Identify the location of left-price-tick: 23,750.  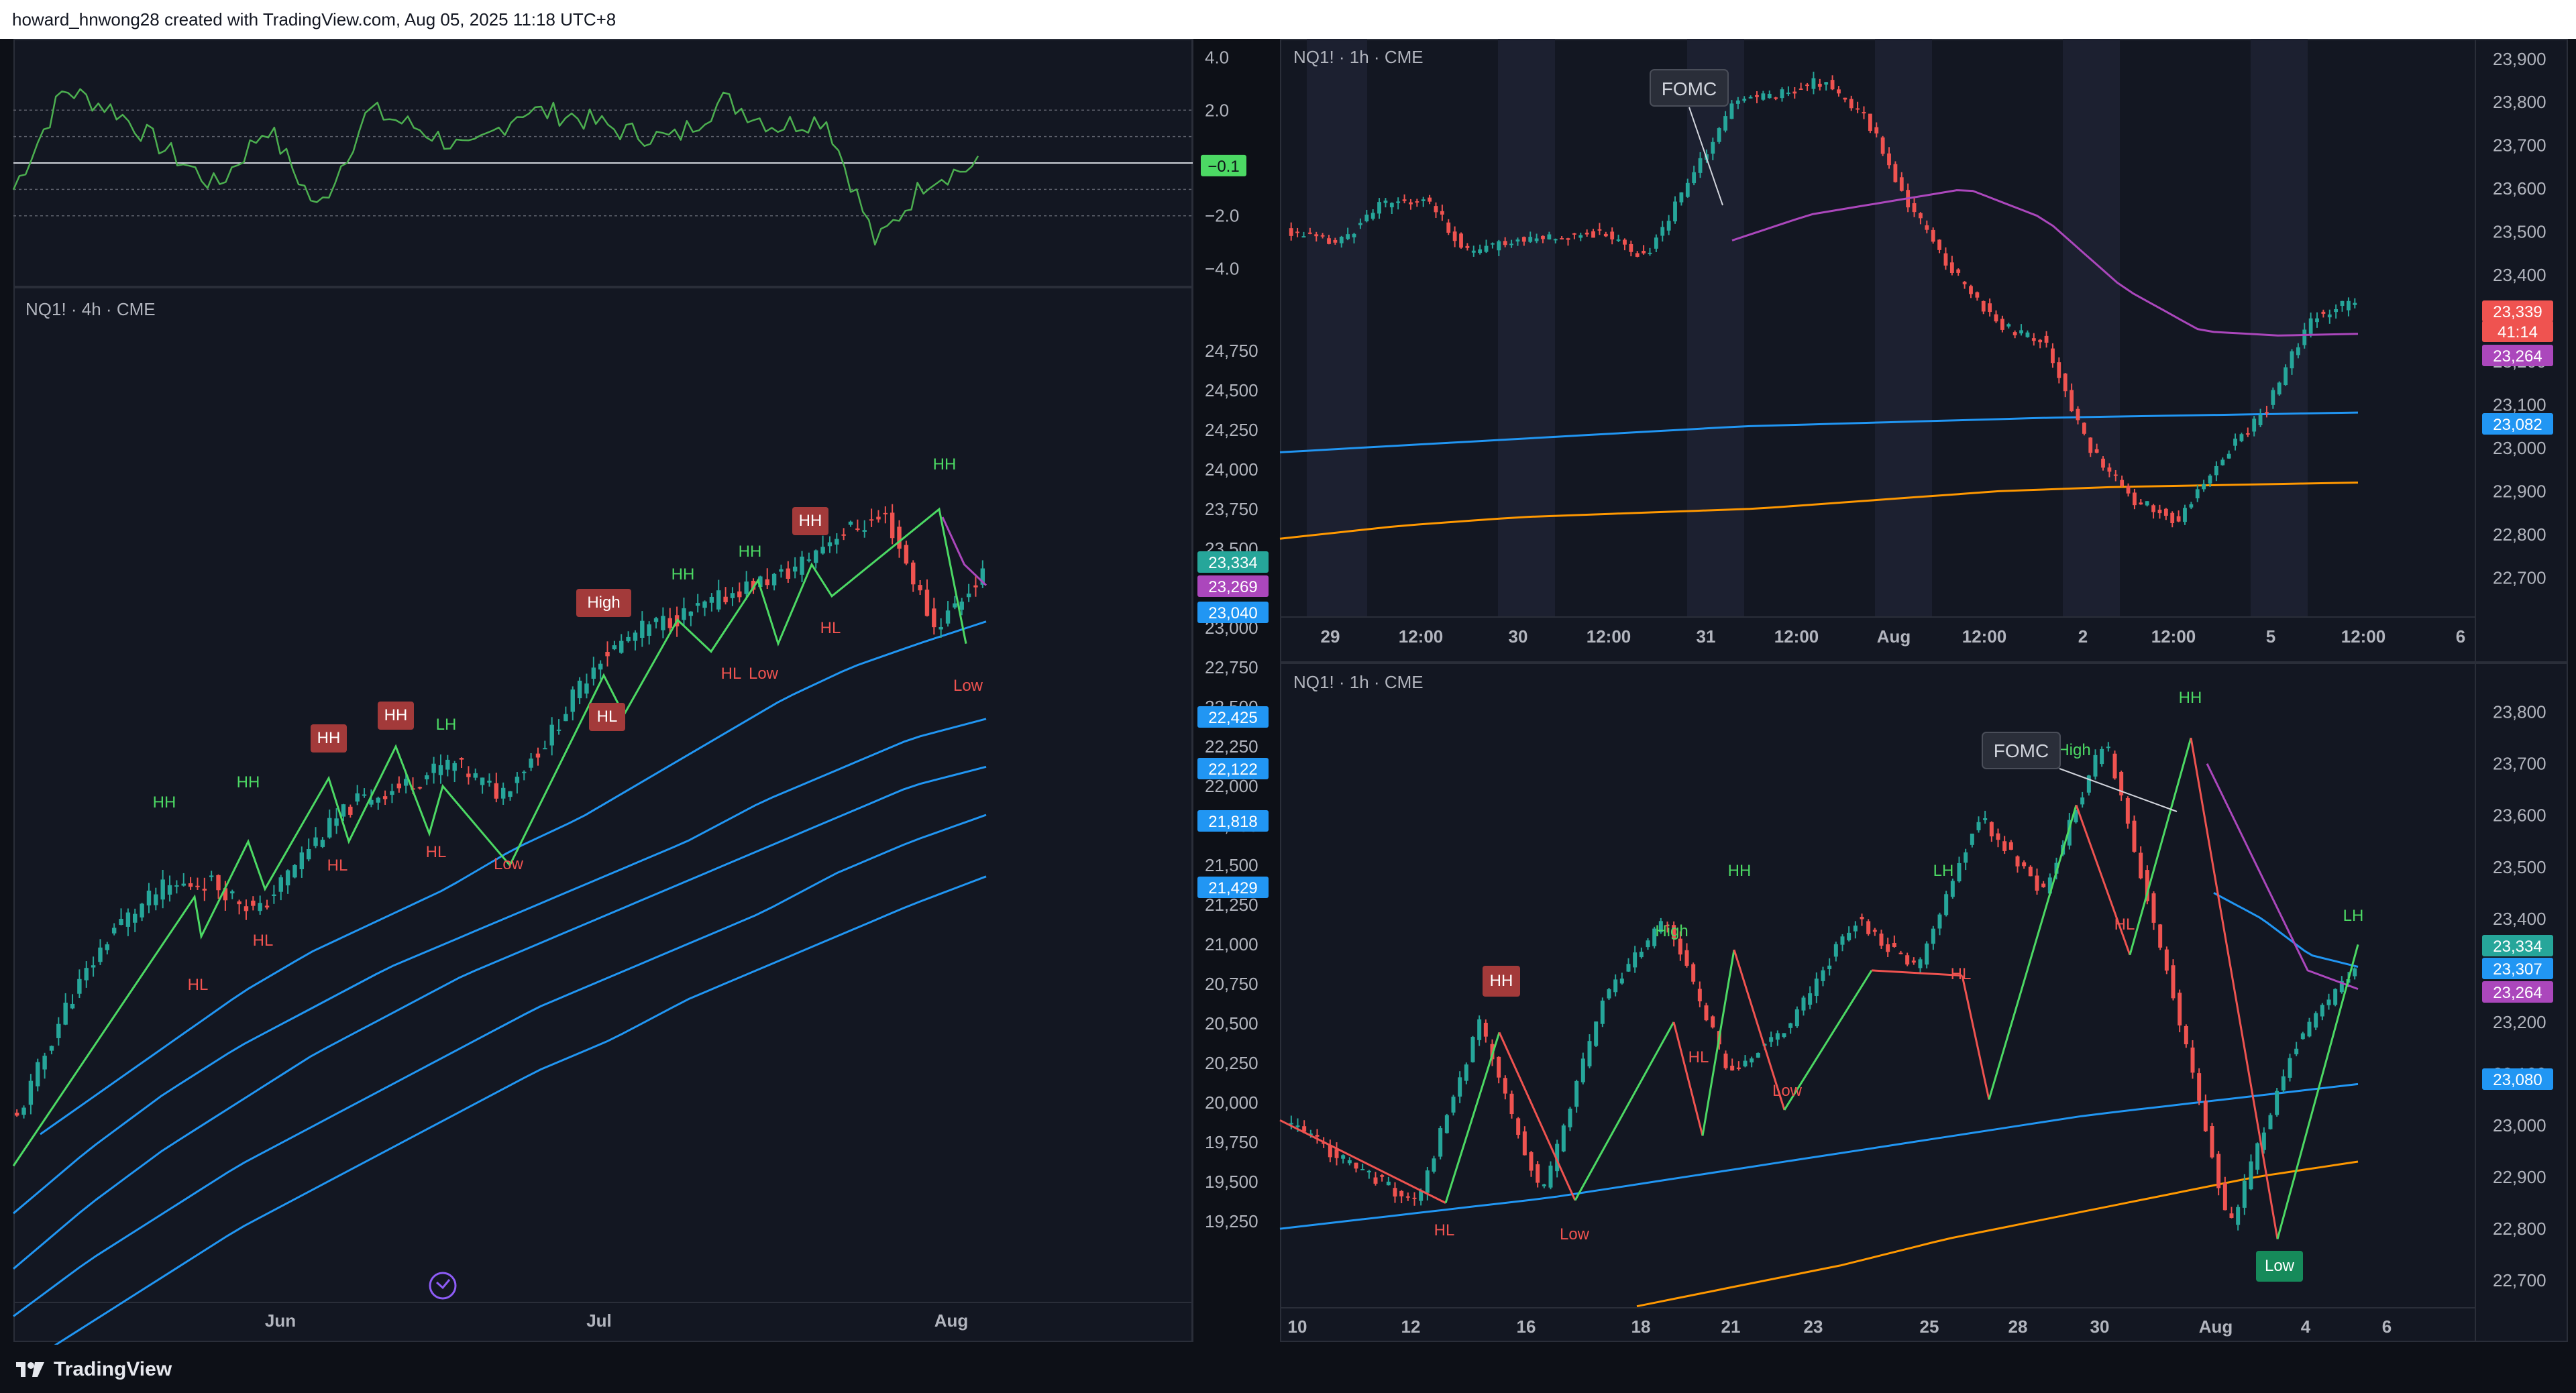
(1231, 509).